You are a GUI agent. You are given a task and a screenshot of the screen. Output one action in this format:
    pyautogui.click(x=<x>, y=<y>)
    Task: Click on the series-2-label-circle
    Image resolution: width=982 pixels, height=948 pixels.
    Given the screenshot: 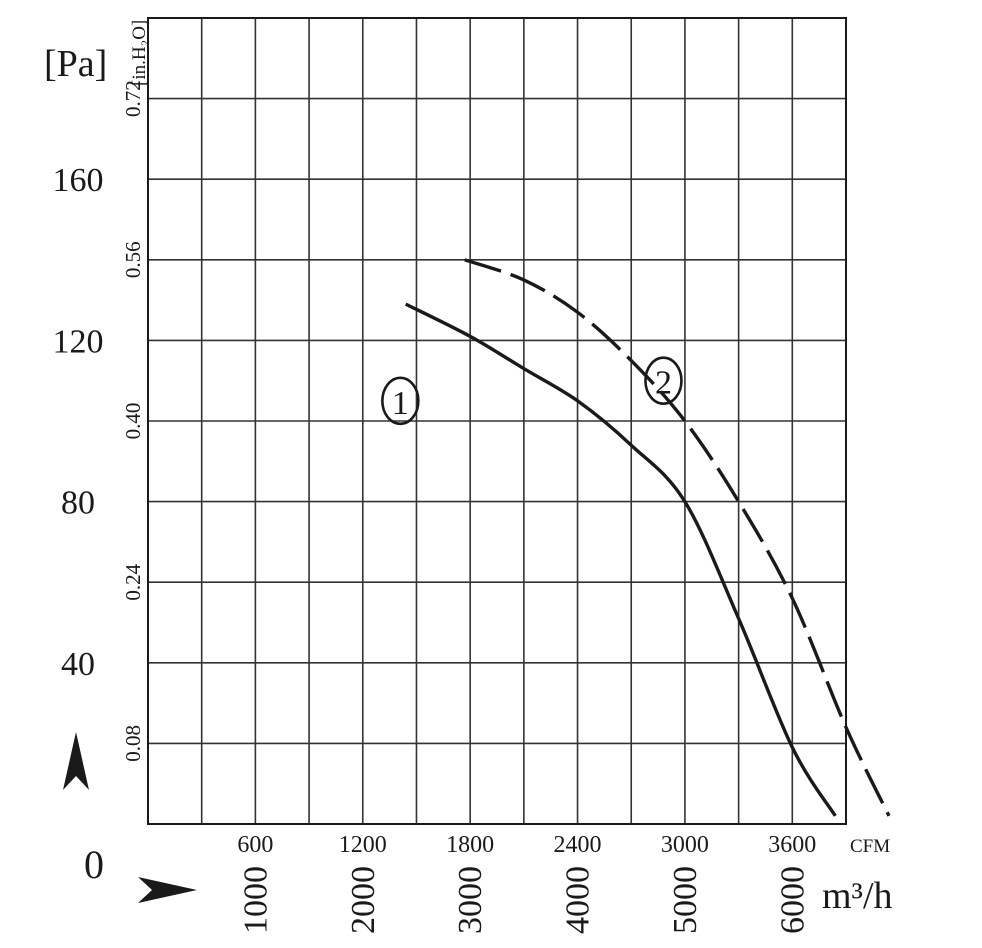 What is the action you would take?
    pyautogui.click(x=663, y=381)
    